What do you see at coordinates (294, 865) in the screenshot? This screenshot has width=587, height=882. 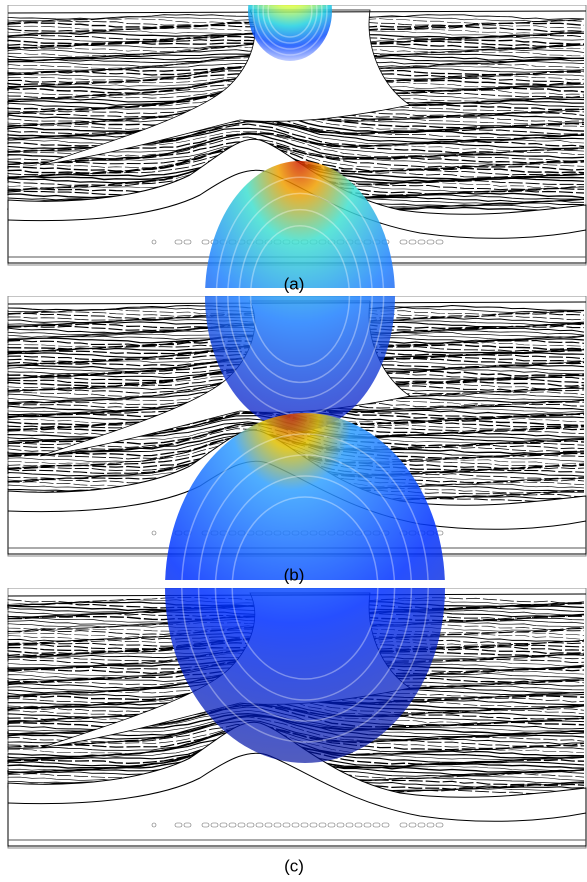 I see `panel-label: (c)` at bounding box center [294, 865].